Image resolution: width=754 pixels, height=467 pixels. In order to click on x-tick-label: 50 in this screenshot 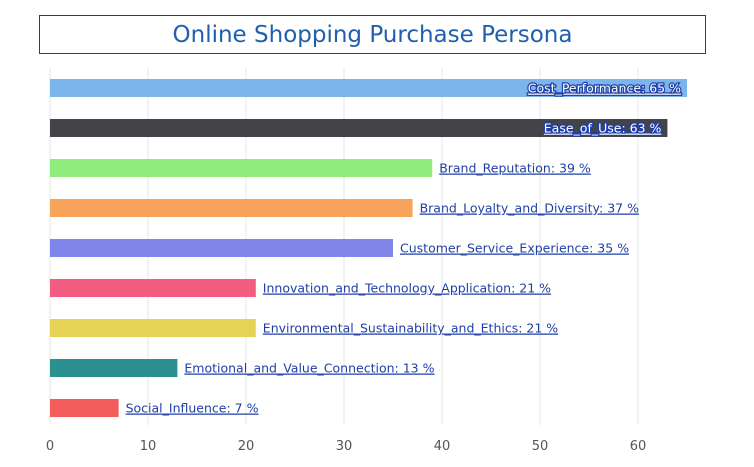, I will do `click(540, 446)`.